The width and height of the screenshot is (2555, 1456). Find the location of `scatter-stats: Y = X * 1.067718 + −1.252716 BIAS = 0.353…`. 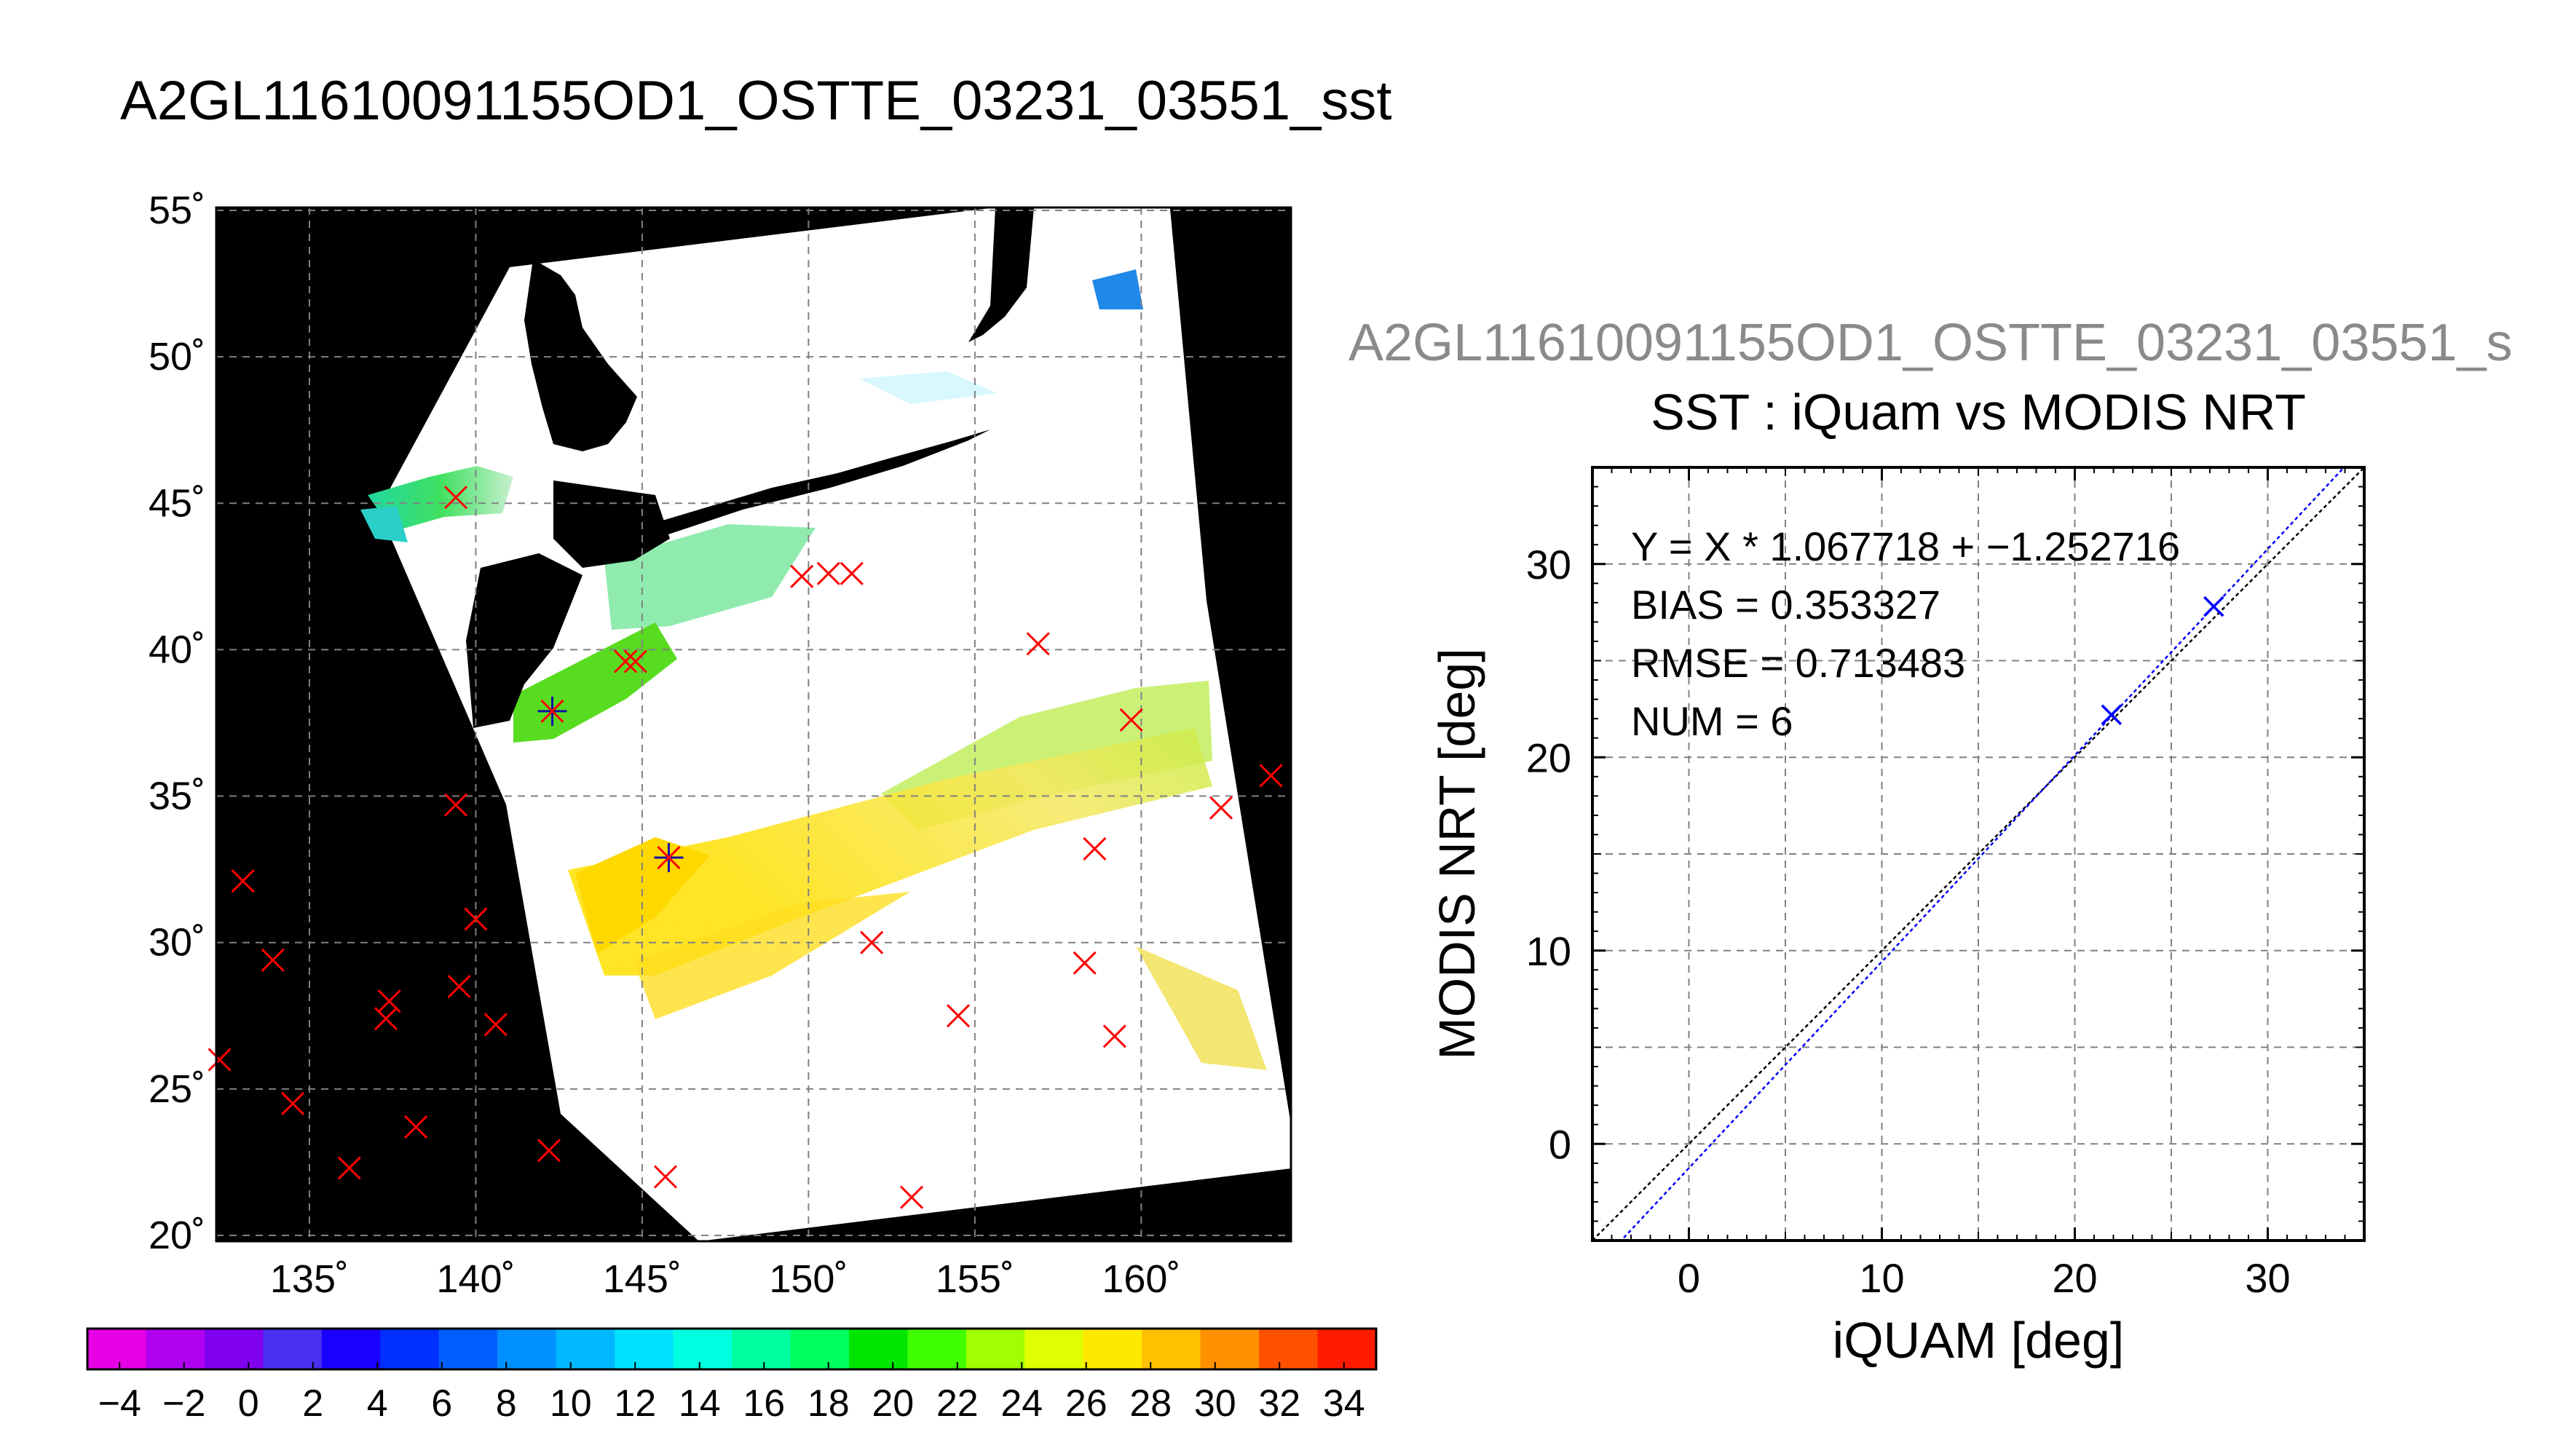

scatter-stats: Y = X * 1.067718 + −1.252716 BIAS = 0.353… is located at coordinates (1905, 633).